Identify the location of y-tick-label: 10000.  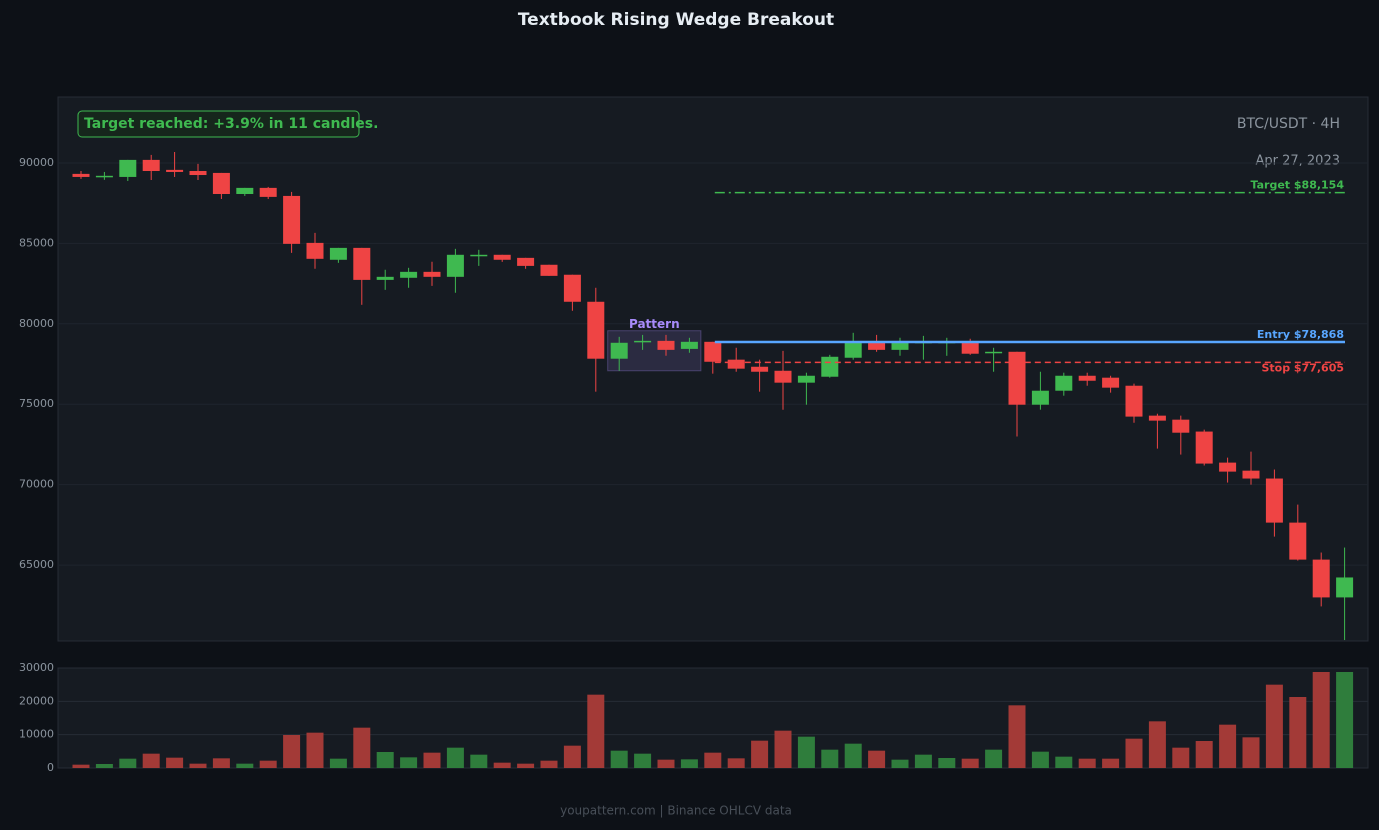
(36, 734).